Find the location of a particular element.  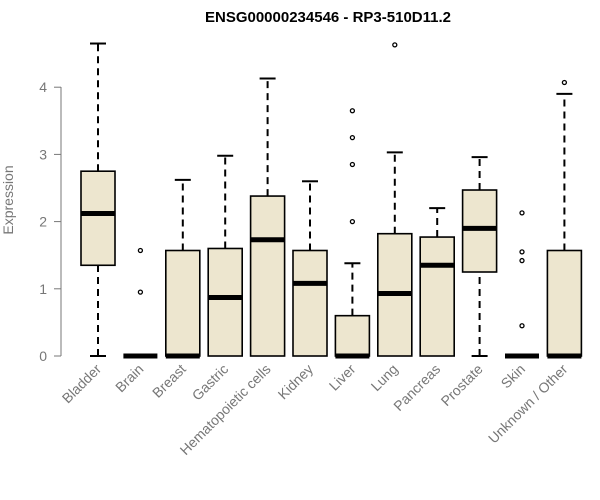

y-axis-ticks: 0 1 2 3 4 is located at coordinates (50, 221).